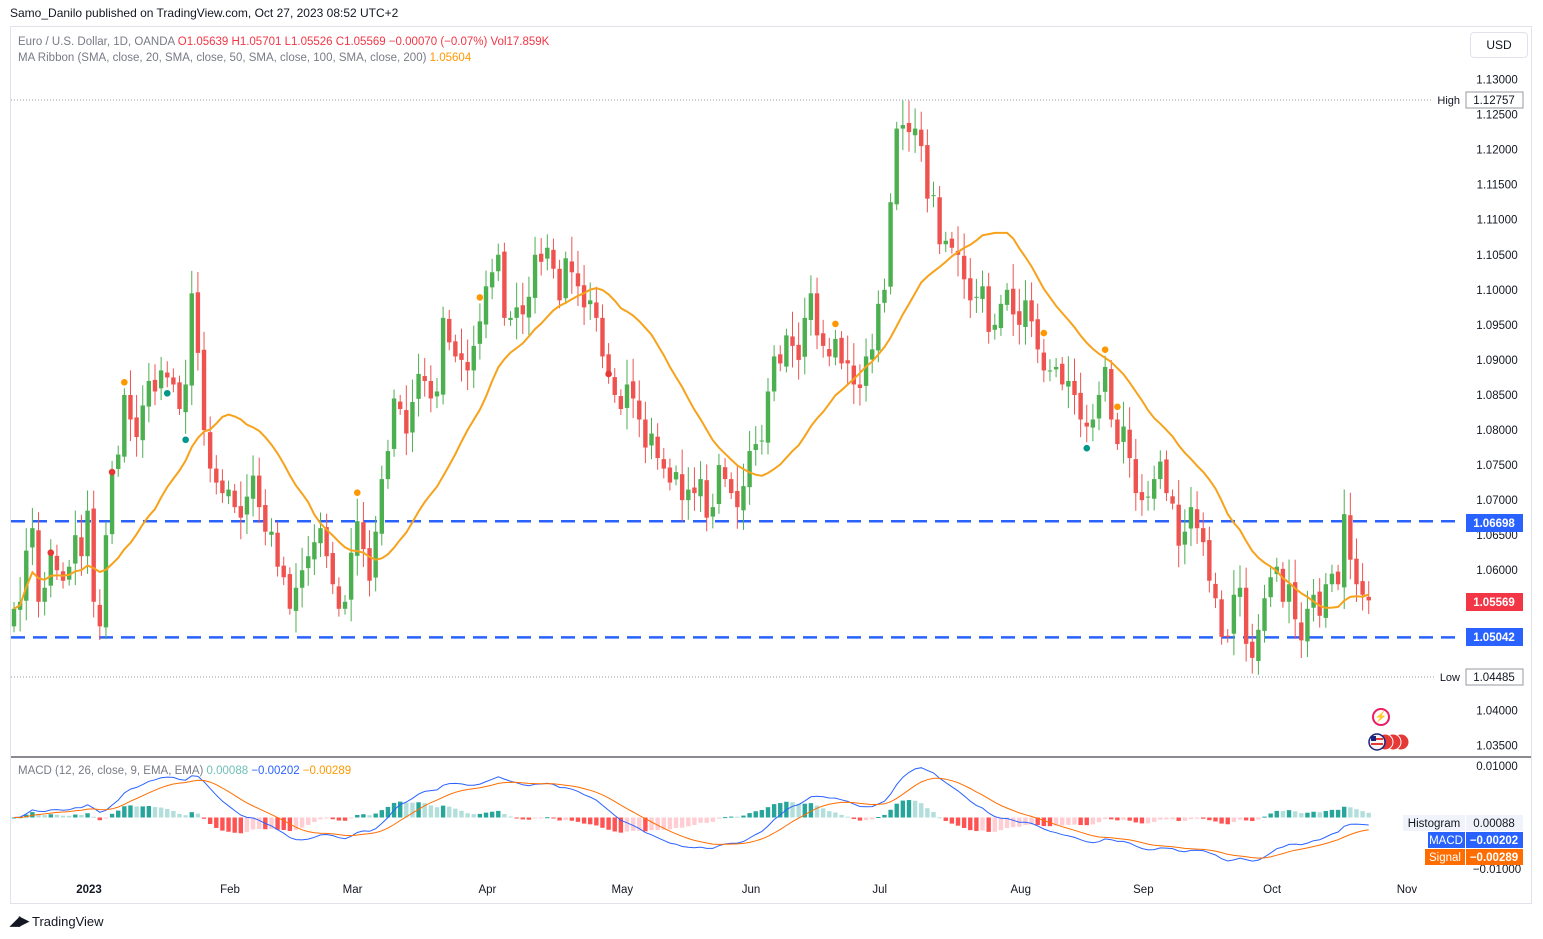  I want to click on macd-tag-value: −0.00202, so click(1494, 841).